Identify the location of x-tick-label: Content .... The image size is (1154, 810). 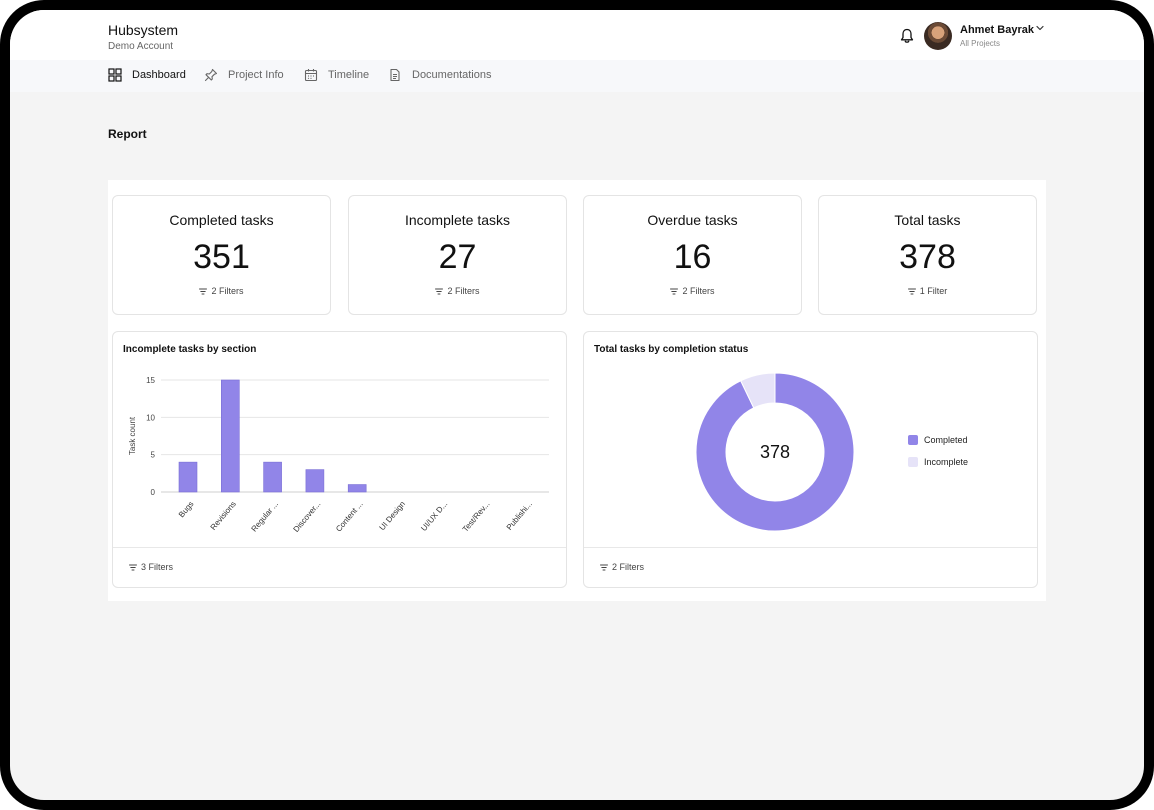
(349, 517).